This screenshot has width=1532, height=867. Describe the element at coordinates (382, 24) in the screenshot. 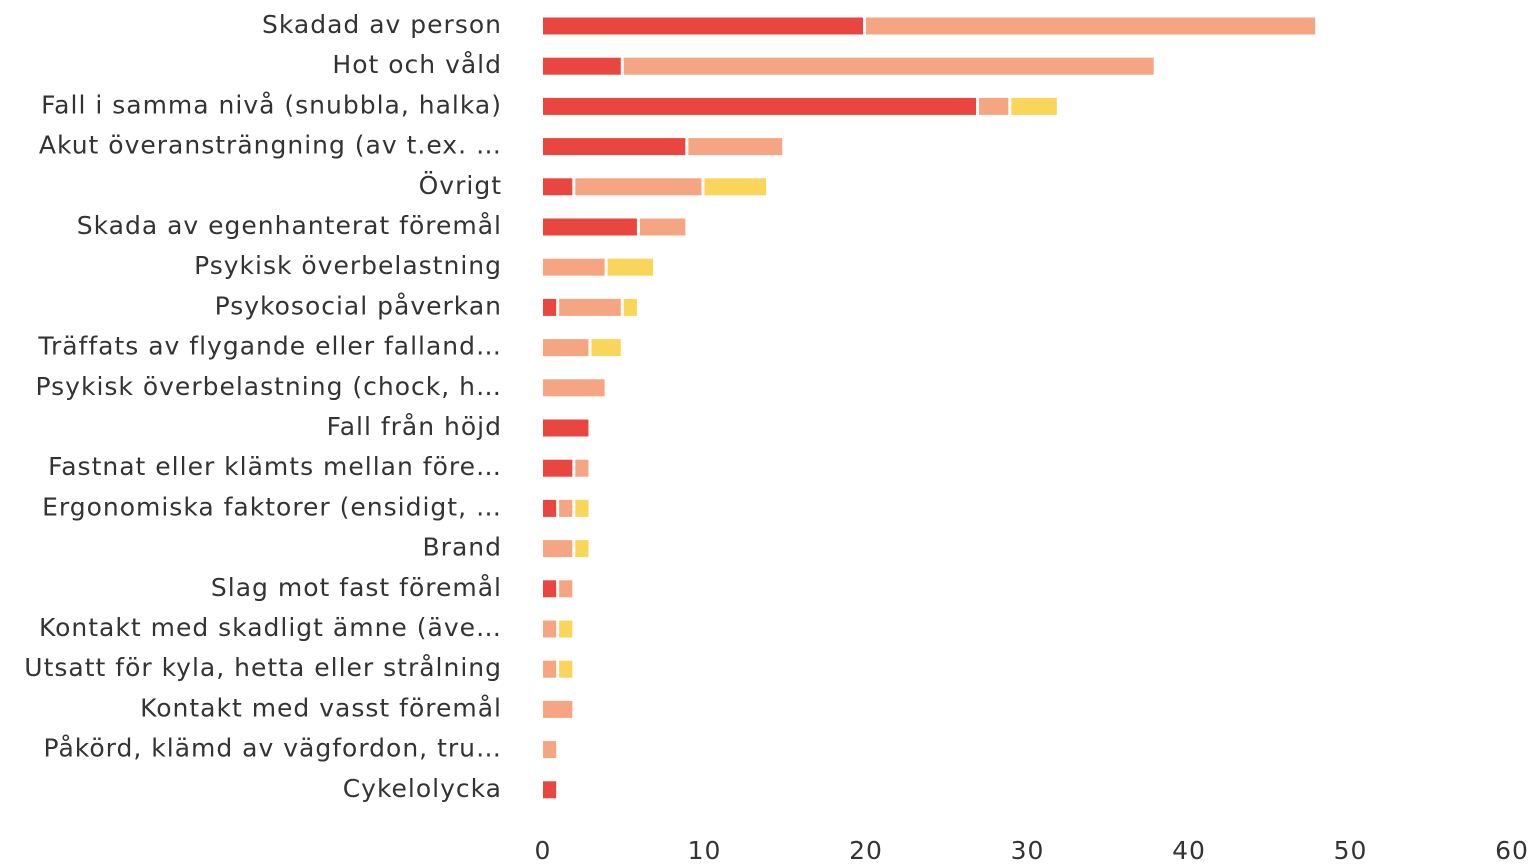

I see `y-tick-label: Skadad av person` at that location.